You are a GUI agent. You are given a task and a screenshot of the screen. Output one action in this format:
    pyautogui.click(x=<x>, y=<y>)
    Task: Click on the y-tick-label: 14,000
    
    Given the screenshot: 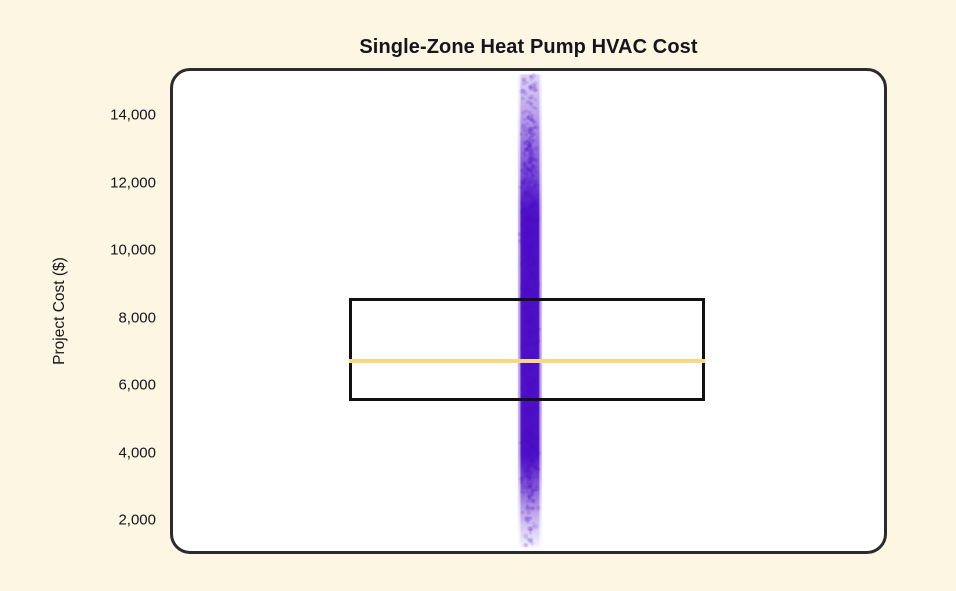 What is the action you would take?
    pyautogui.click(x=133, y=115)
    